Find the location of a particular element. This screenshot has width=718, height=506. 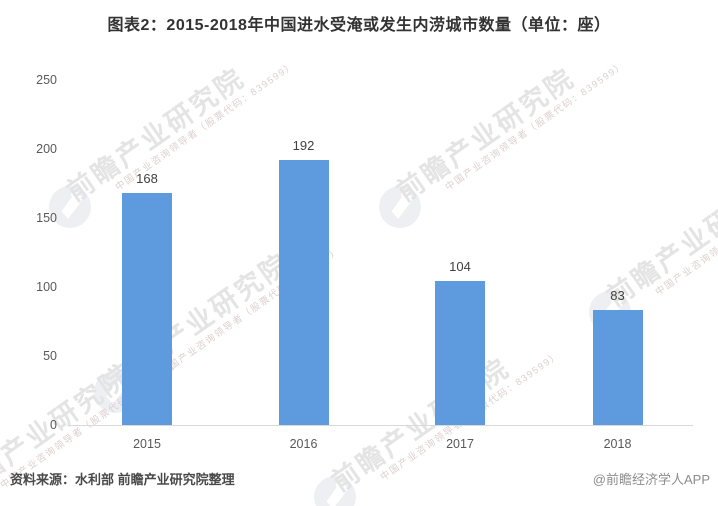

y-tick-label: 50 is located at coordinates (50, 356).